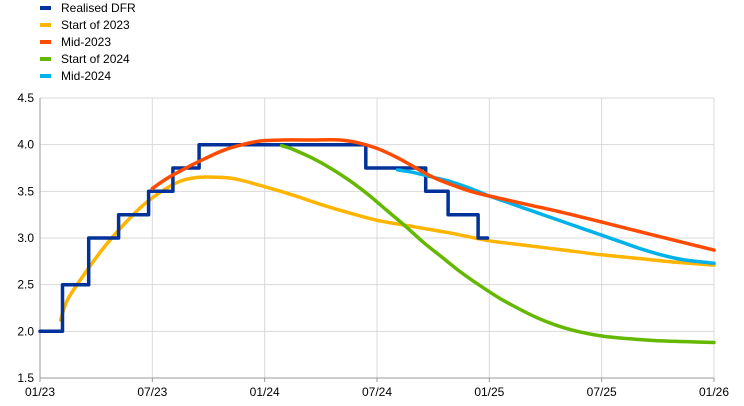  I want to click on x-axis-ticks: 01/23 07/23 01/24 07/24 01/25 07/25 01/26, so click(377, 392).